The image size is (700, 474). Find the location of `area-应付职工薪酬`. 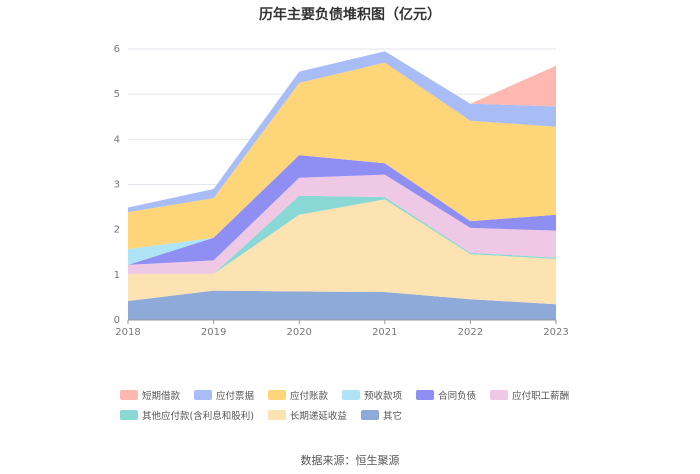

area-应付职工薪酬 is located at coordinates (342, 224).